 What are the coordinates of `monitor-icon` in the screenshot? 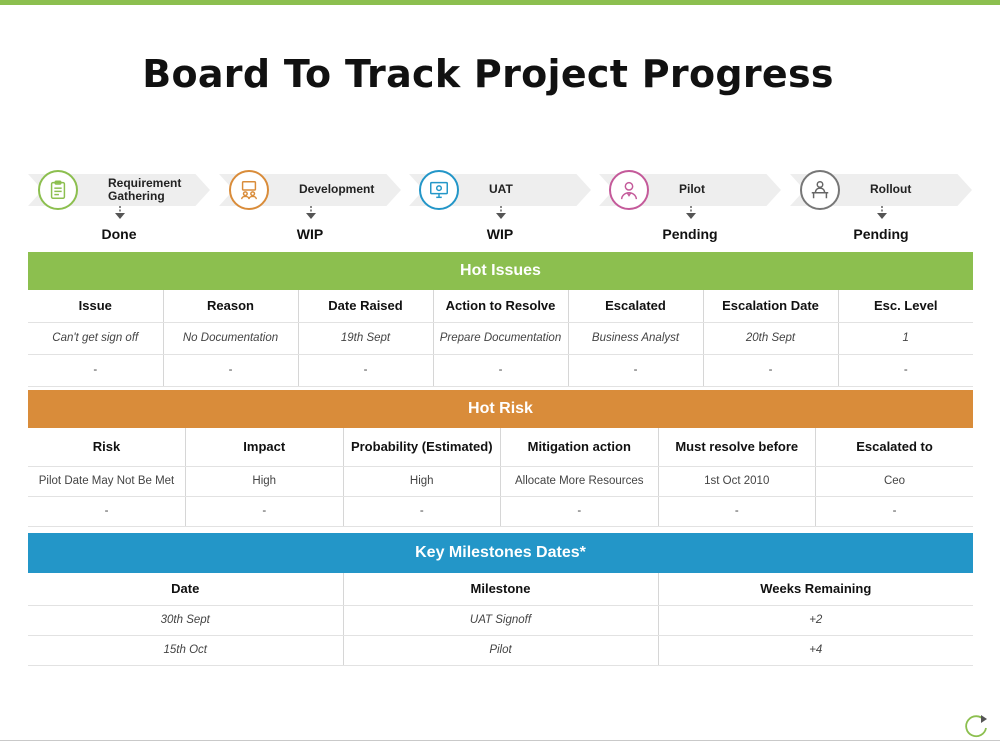 It's located at (439, 190).